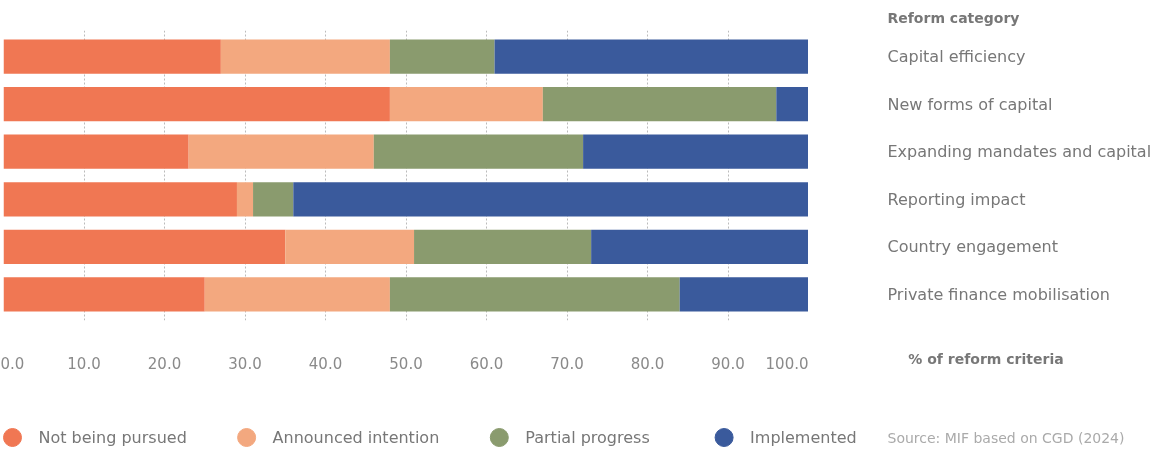 This screenshot has width=1163, height=462. Describe the element at coordinates (587, 437) in the screenshot. I see `legend-label: Partial progress` at that location.